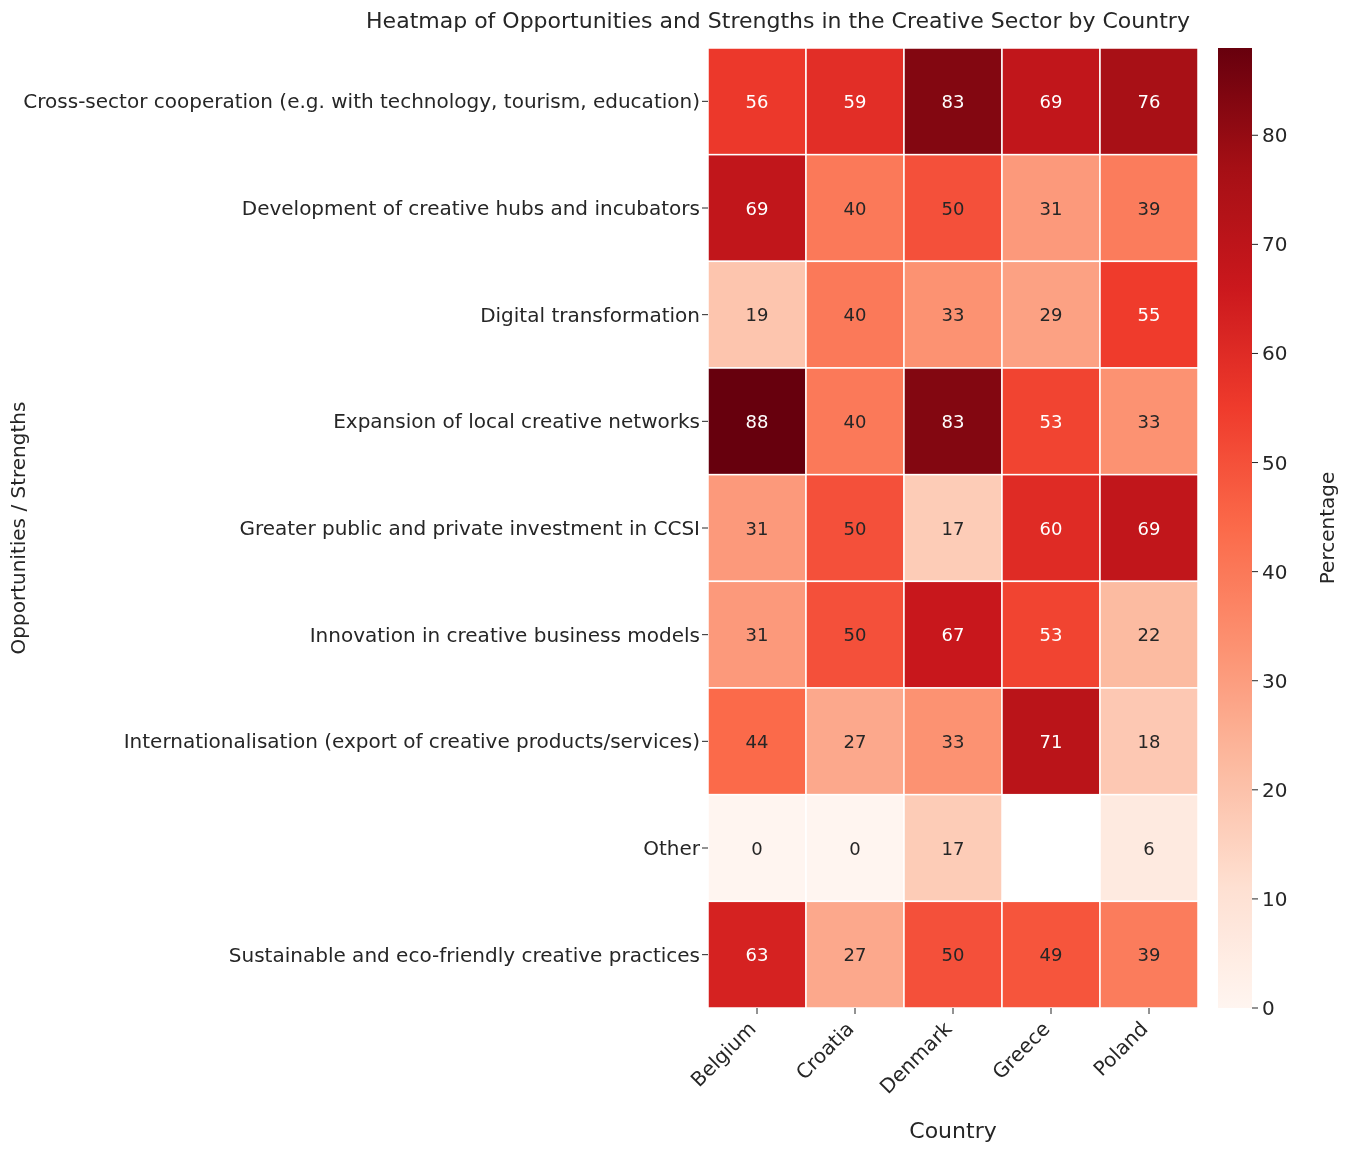  Describe the element at coordinates (855, 101) in the screenshot. I see `data-label: 59` at that location.